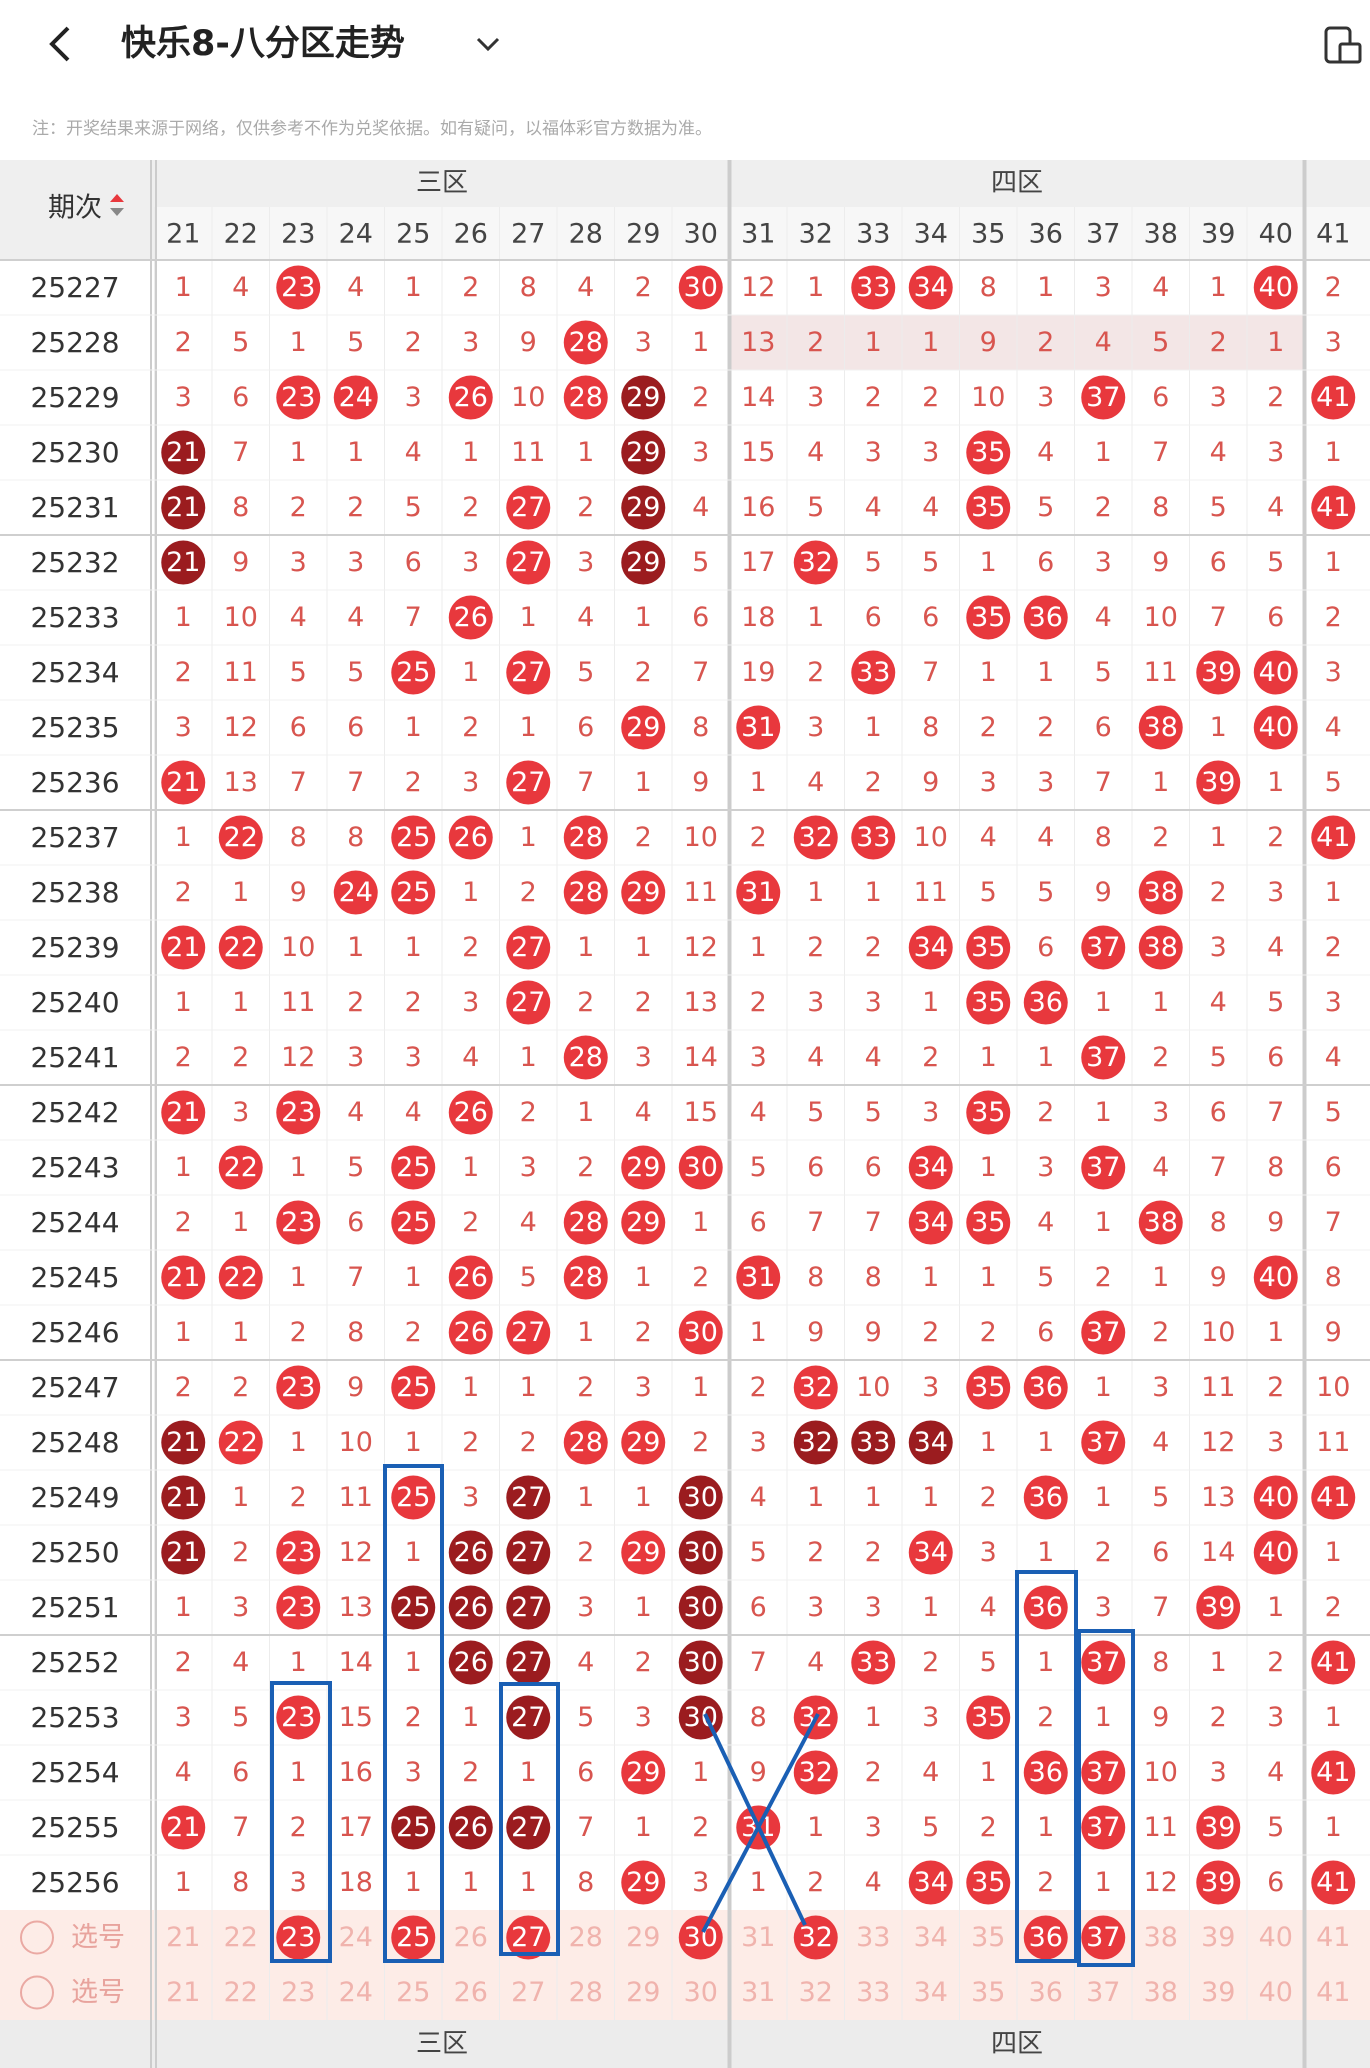  What do you see at coordinates (356, 1607) in the screenshot?
I see `miss-count: 13` at bounding box center [356, 1607].